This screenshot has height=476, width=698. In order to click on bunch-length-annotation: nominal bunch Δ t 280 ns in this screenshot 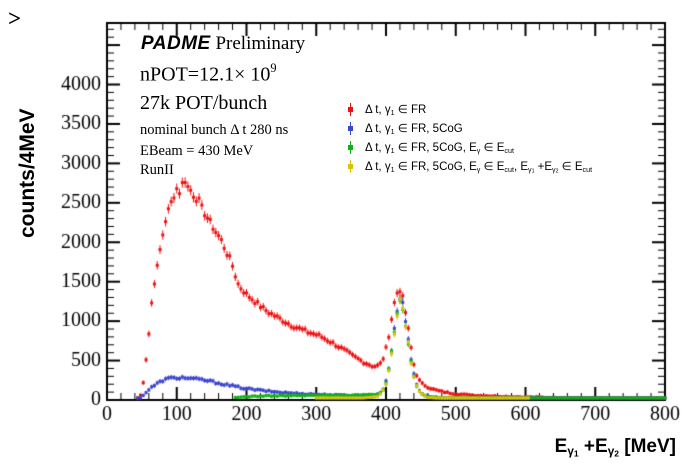, I will do `click(214, 130)`.